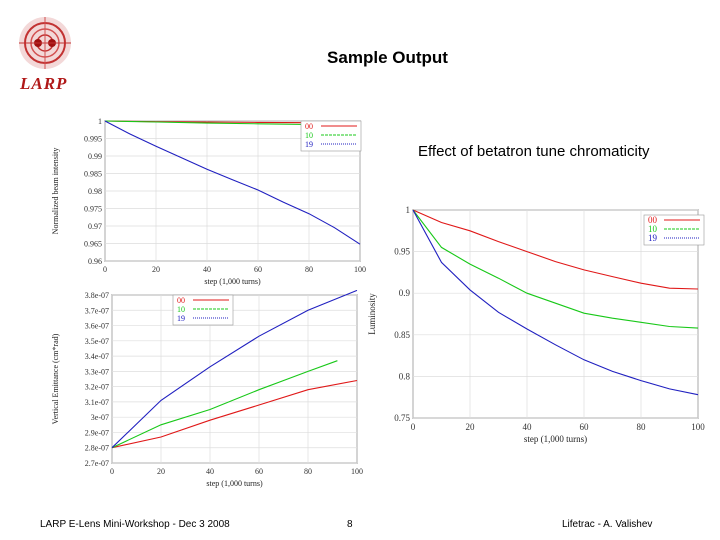  What do you see at coordinates (97, 448) in the screenshot?
I see `y-tick-label: 2.8e-07` at bounding box center [97, 448].